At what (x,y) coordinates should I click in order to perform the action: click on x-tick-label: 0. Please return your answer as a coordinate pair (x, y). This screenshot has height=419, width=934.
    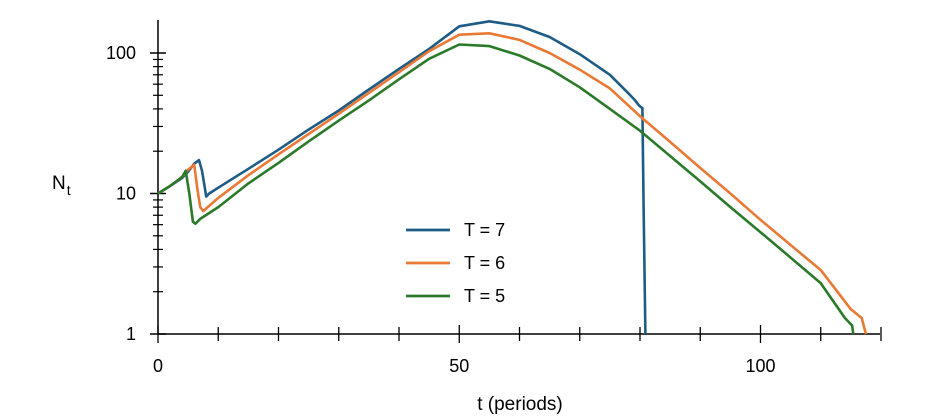
    Looking at the image, I should click on (158, 366).